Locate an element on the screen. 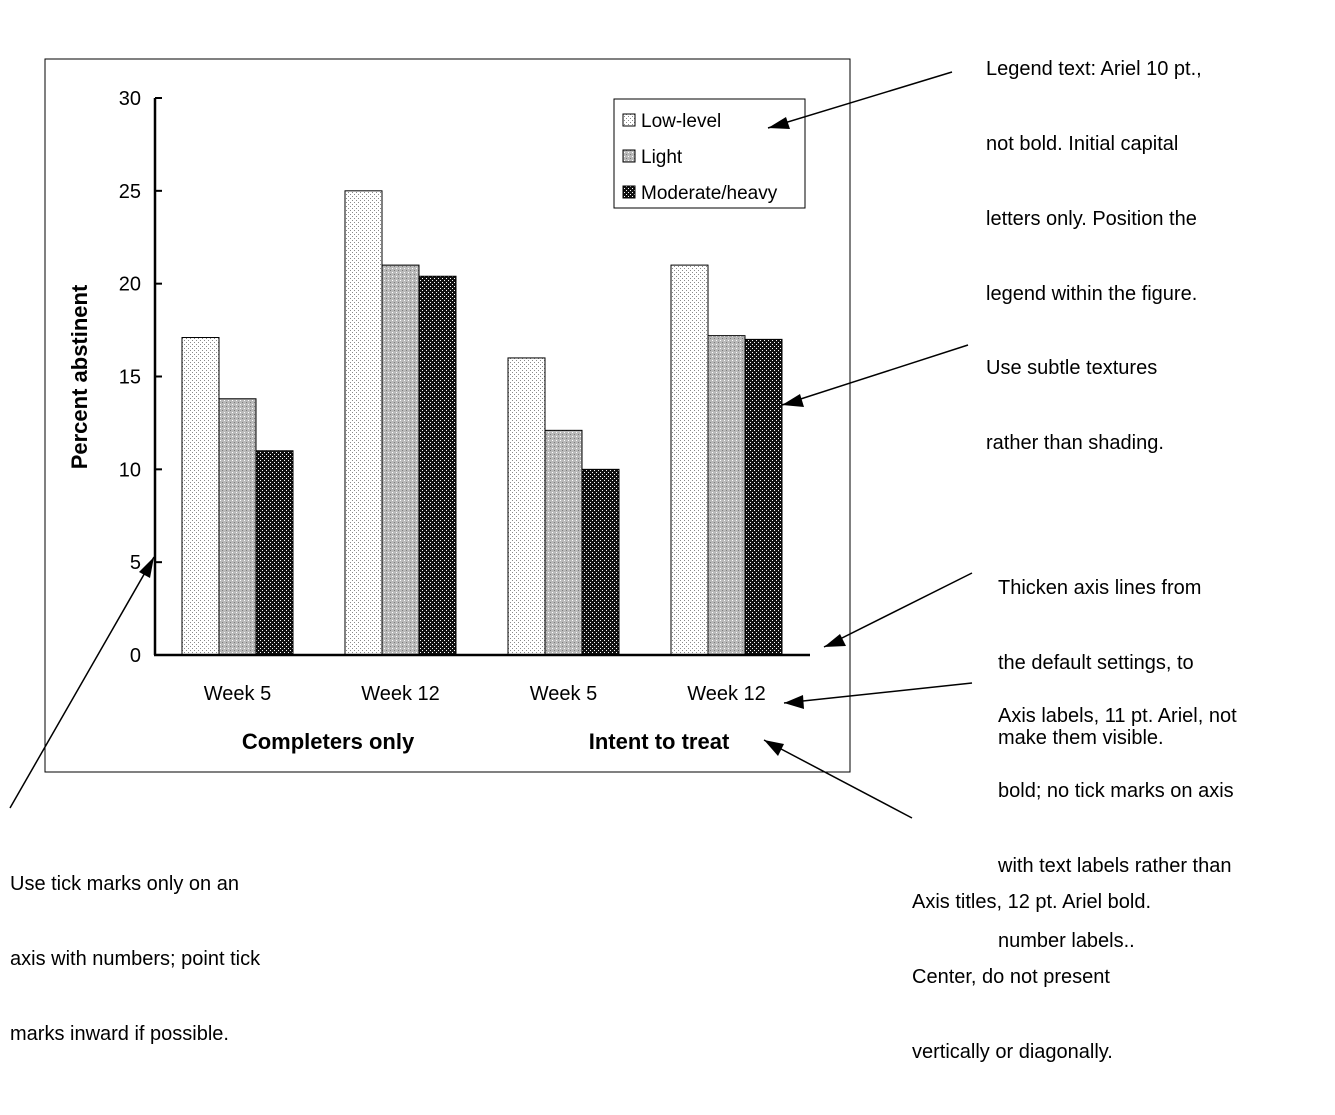  axis-titles-note-line: Axis titles, 12 pt. Ariel bold. is located at coordinates (1032, 902).